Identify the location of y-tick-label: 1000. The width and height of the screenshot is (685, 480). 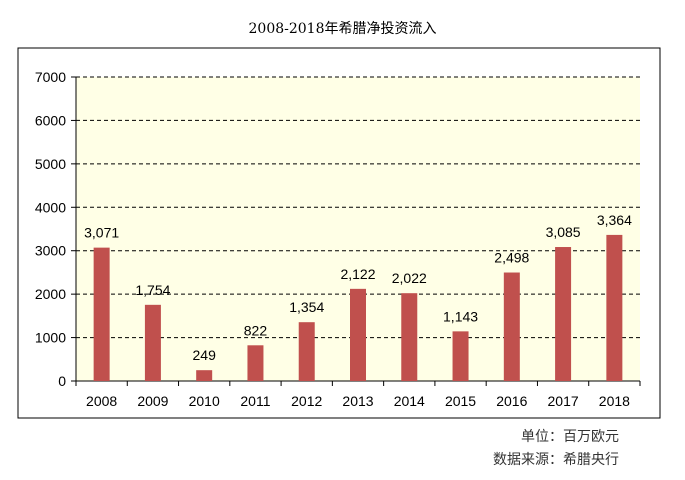
(50, 338).